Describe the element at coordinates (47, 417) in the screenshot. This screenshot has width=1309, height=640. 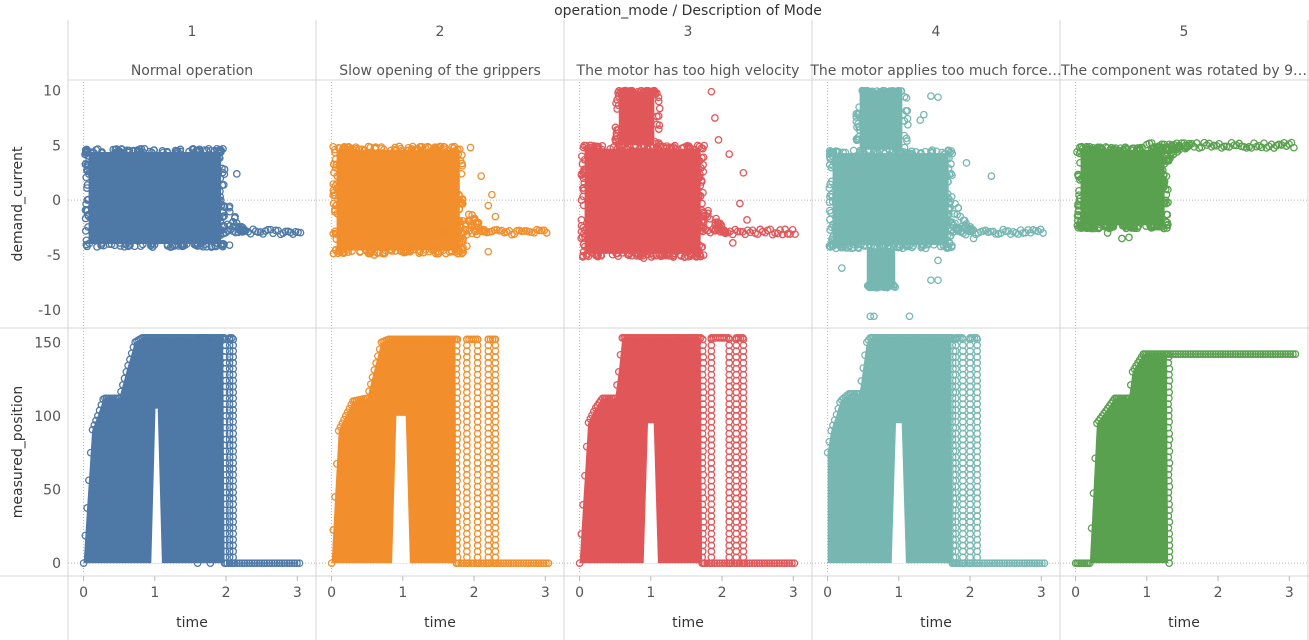
I see `y-tick-label: 100` at that location.